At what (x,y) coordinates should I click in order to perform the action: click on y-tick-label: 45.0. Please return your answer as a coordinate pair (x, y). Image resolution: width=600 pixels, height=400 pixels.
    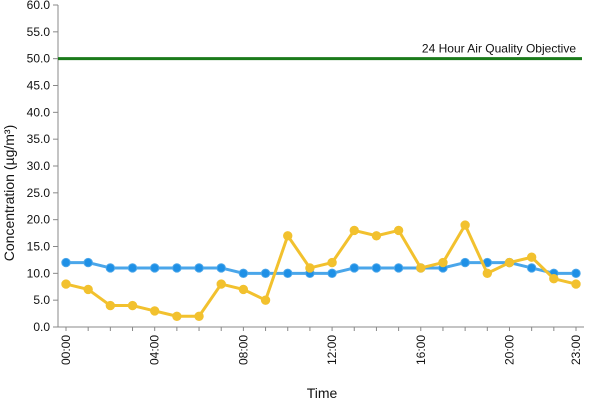
    Looking at the image, I should click on (39, 86).